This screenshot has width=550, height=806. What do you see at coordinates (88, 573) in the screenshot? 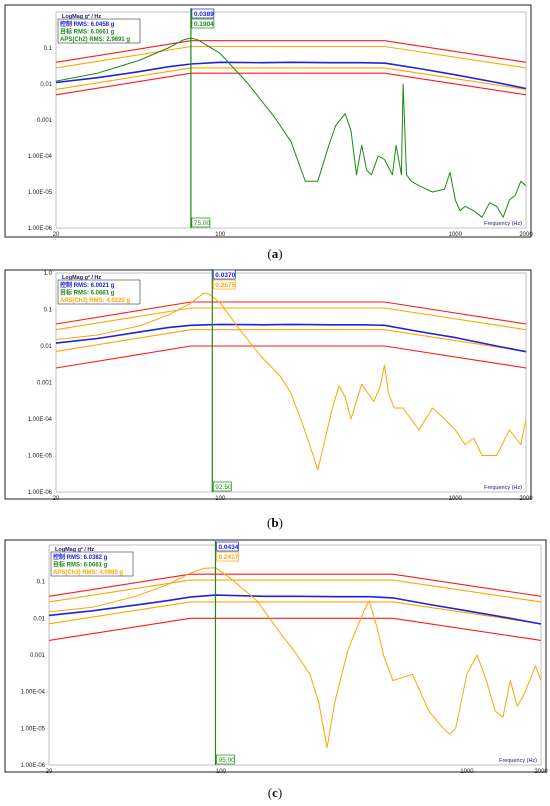
I see `legend-entry: APS(Ch3) RMS: 4.0980 g` at bounding box center [88, 573].